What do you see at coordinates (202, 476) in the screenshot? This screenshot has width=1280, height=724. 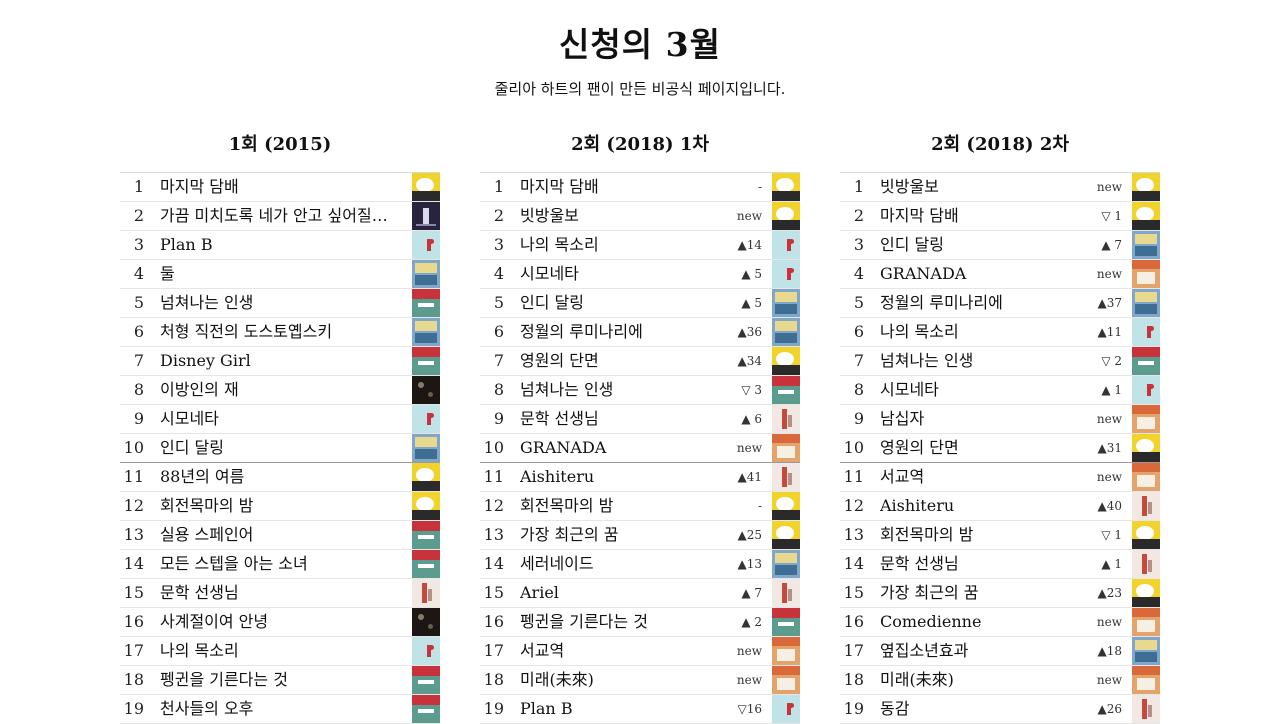 I see `song-title-link: 88년의 여름` at bounding box center [202, 476].